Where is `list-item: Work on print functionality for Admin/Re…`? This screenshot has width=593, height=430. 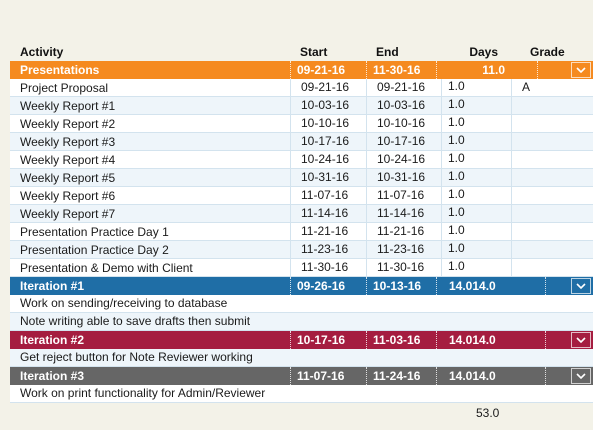
list-item: Work on print functionality for Admin/Re… is located at coordinates (301, 394).